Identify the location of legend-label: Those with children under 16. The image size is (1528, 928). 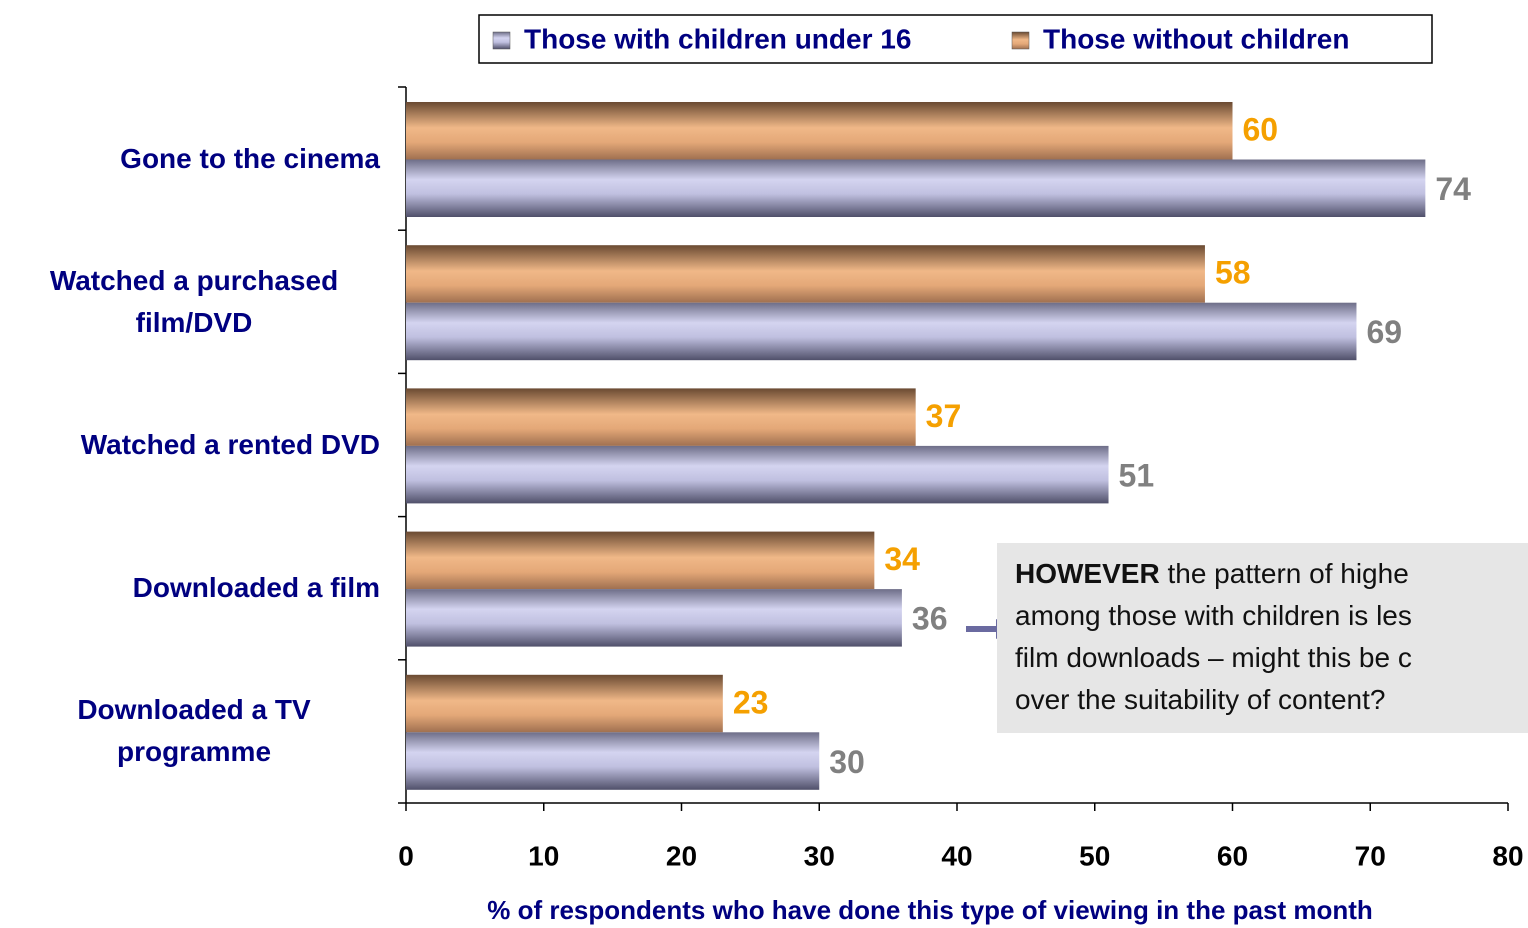
(717, 38).